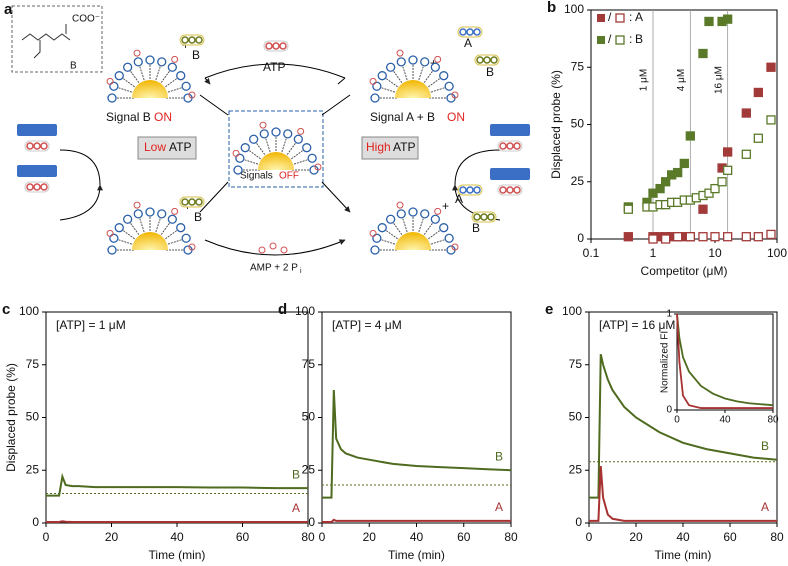 Image resolution: width=788 pixels, height=566 pixels. I want to click on x-tick-label: 40, so click(417, 537).